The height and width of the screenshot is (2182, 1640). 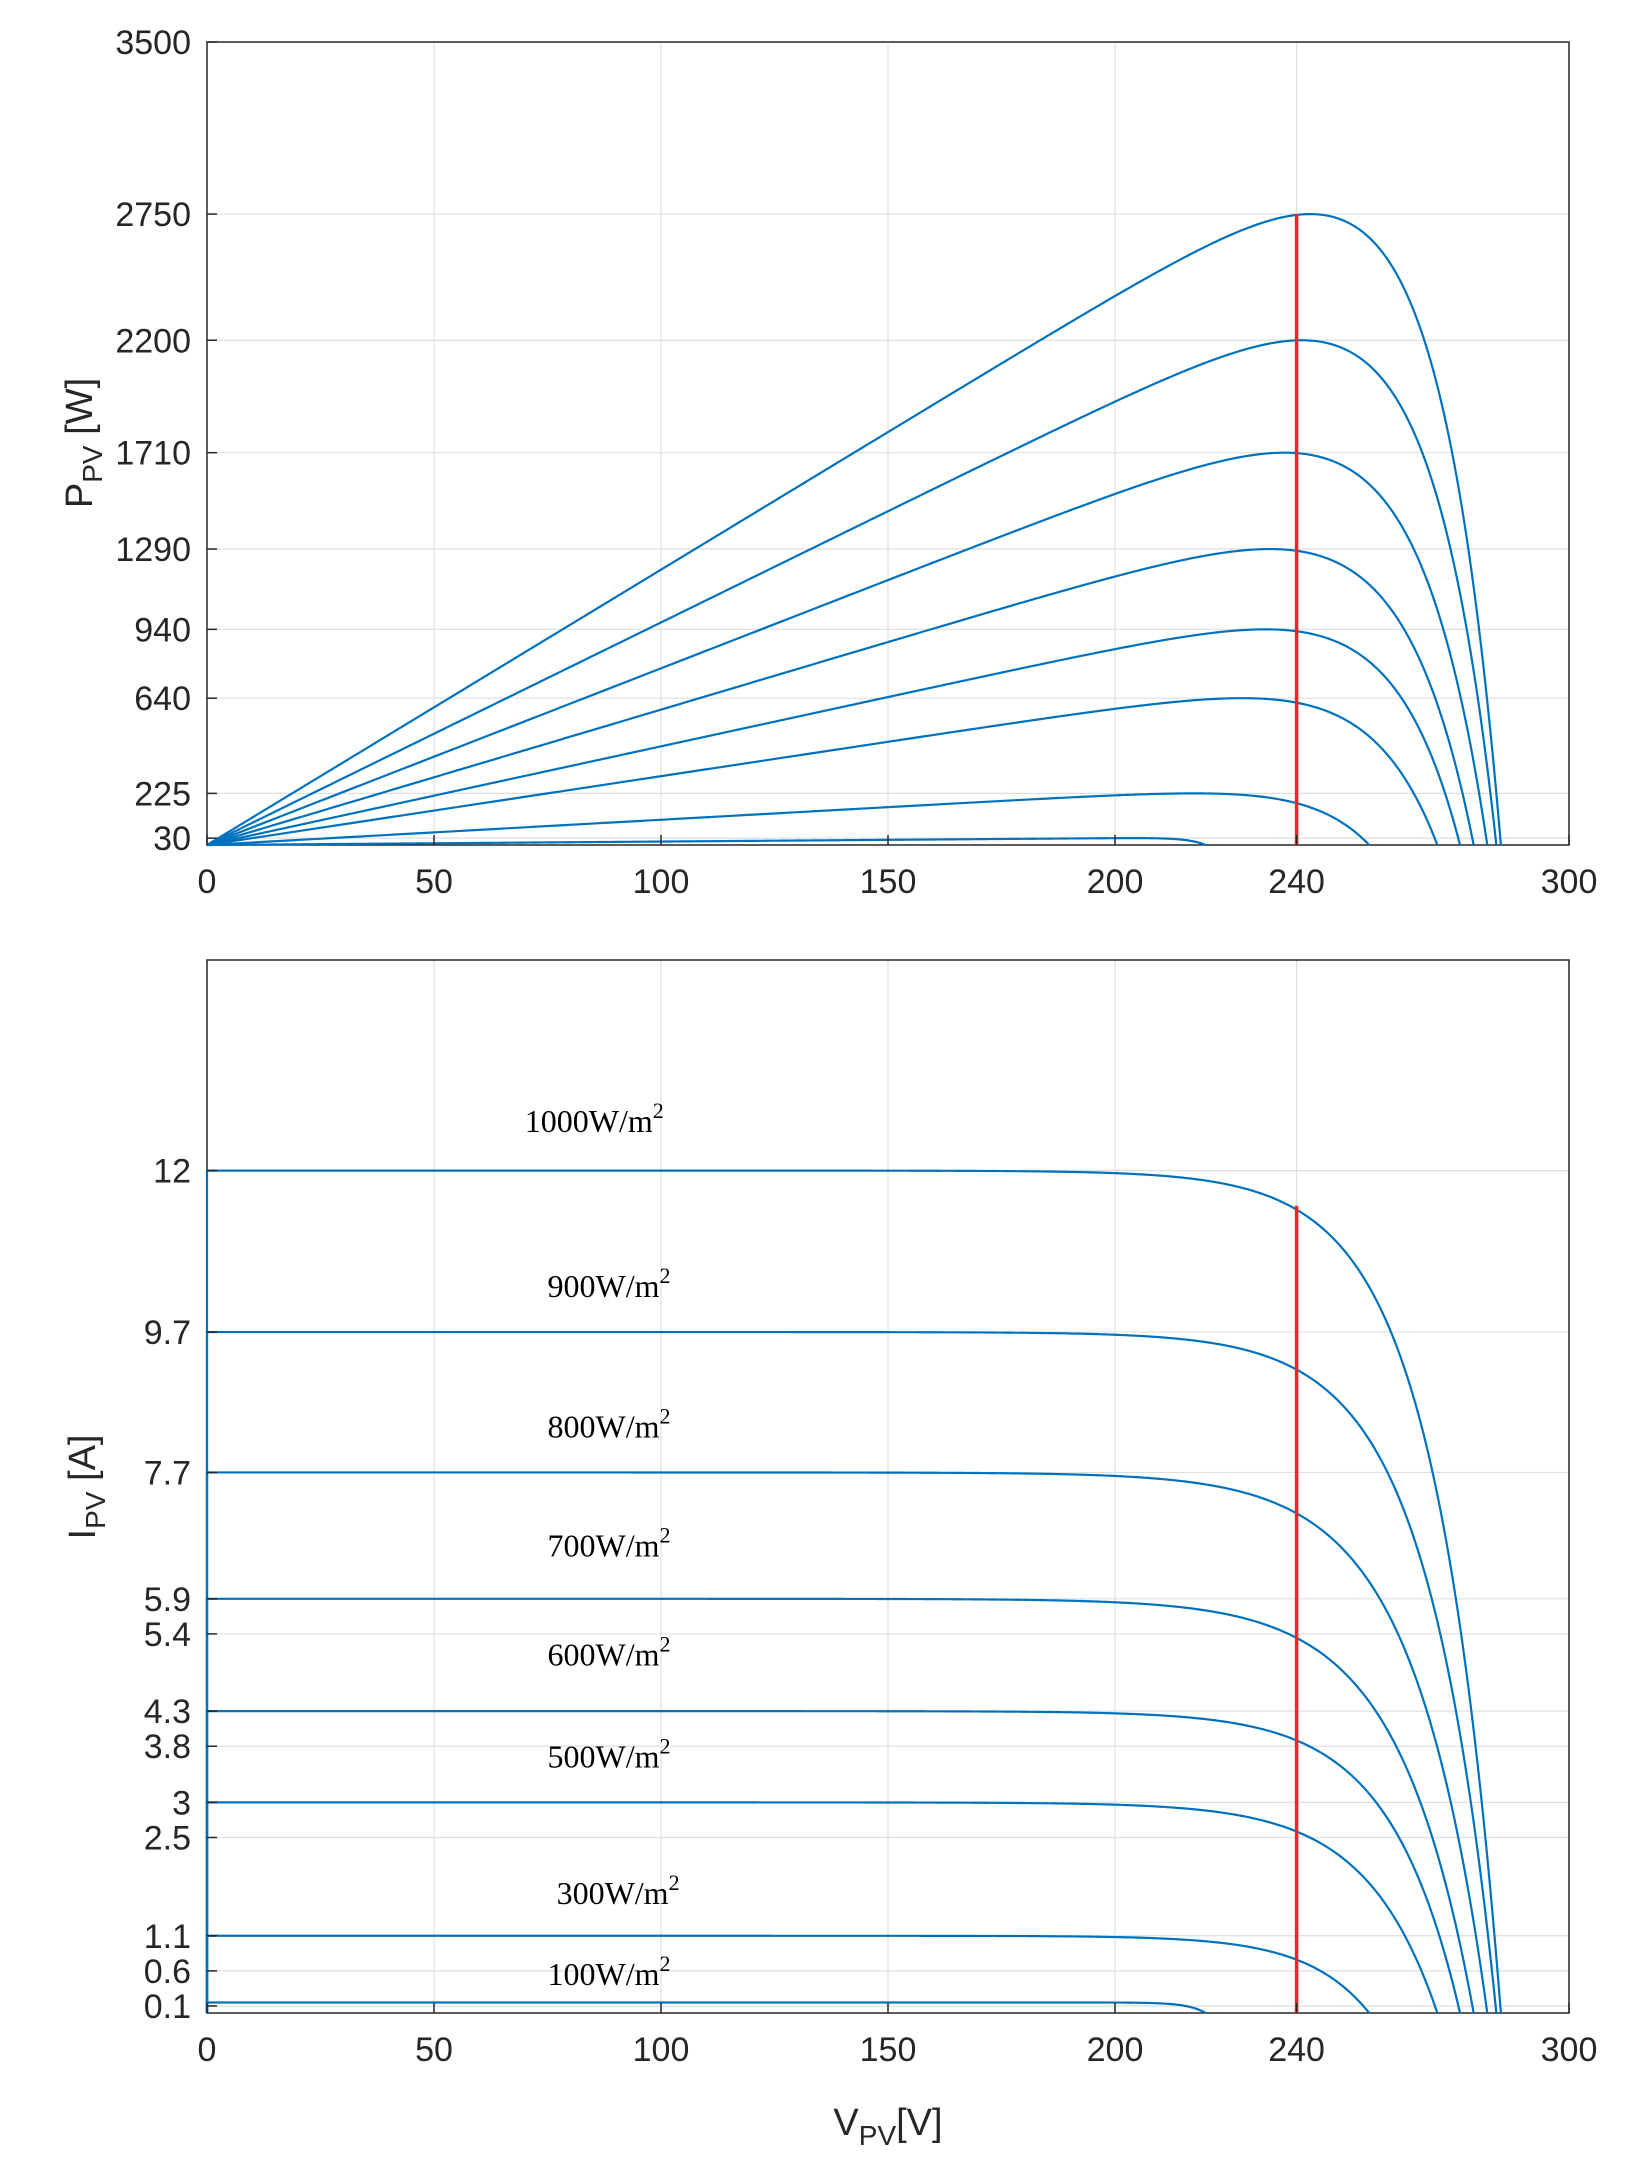 What do you see at coordinates (609, 1652) in the screenshot?
I see `irradiance-label: 600W/m2` at bounding box center [609, 1652].